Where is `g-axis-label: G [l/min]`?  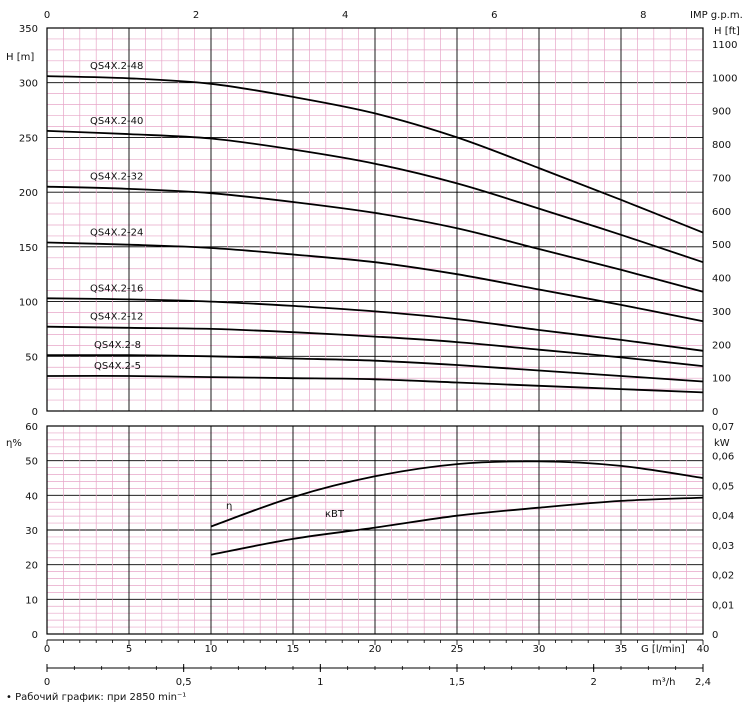
g-axis-label: G [l/min] is located at coordinates (663, 649).